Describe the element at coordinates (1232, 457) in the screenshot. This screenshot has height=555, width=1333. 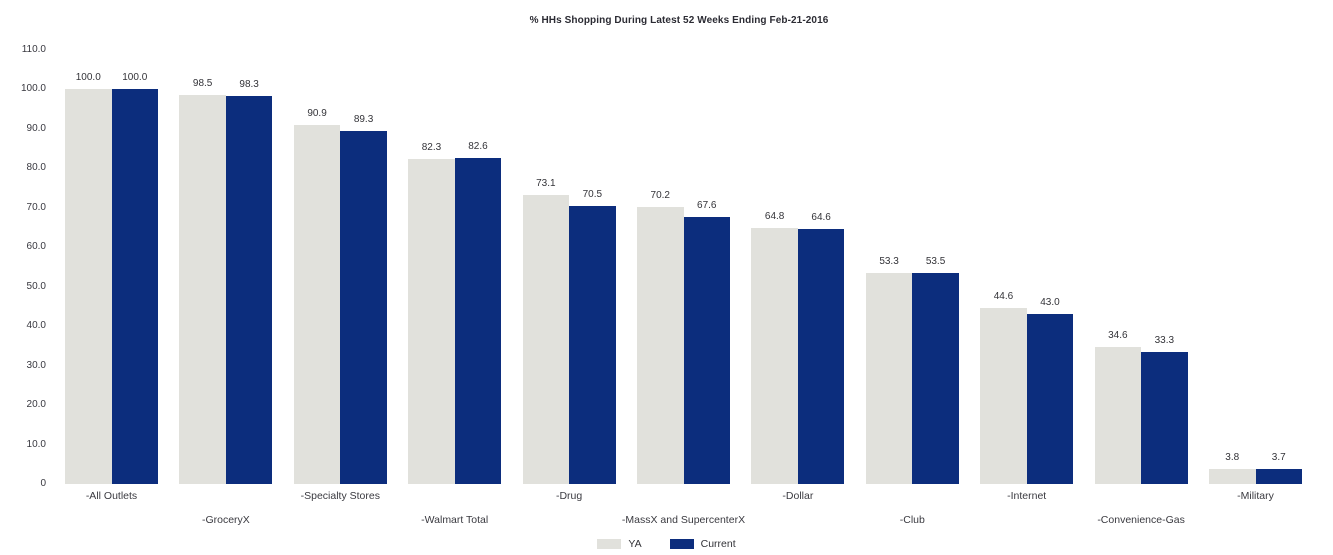
I see `bar-value-label: 3.8` at that location.